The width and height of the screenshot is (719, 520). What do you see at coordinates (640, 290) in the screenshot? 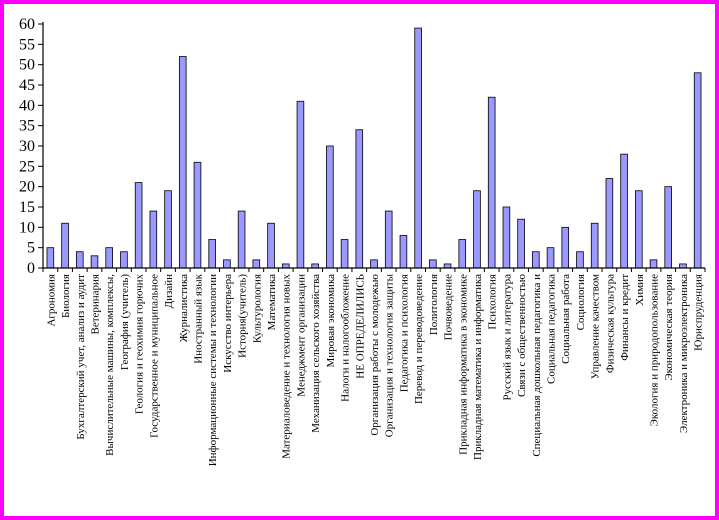
I see `x-category-label: Химия` at bounding box center [640, 290].